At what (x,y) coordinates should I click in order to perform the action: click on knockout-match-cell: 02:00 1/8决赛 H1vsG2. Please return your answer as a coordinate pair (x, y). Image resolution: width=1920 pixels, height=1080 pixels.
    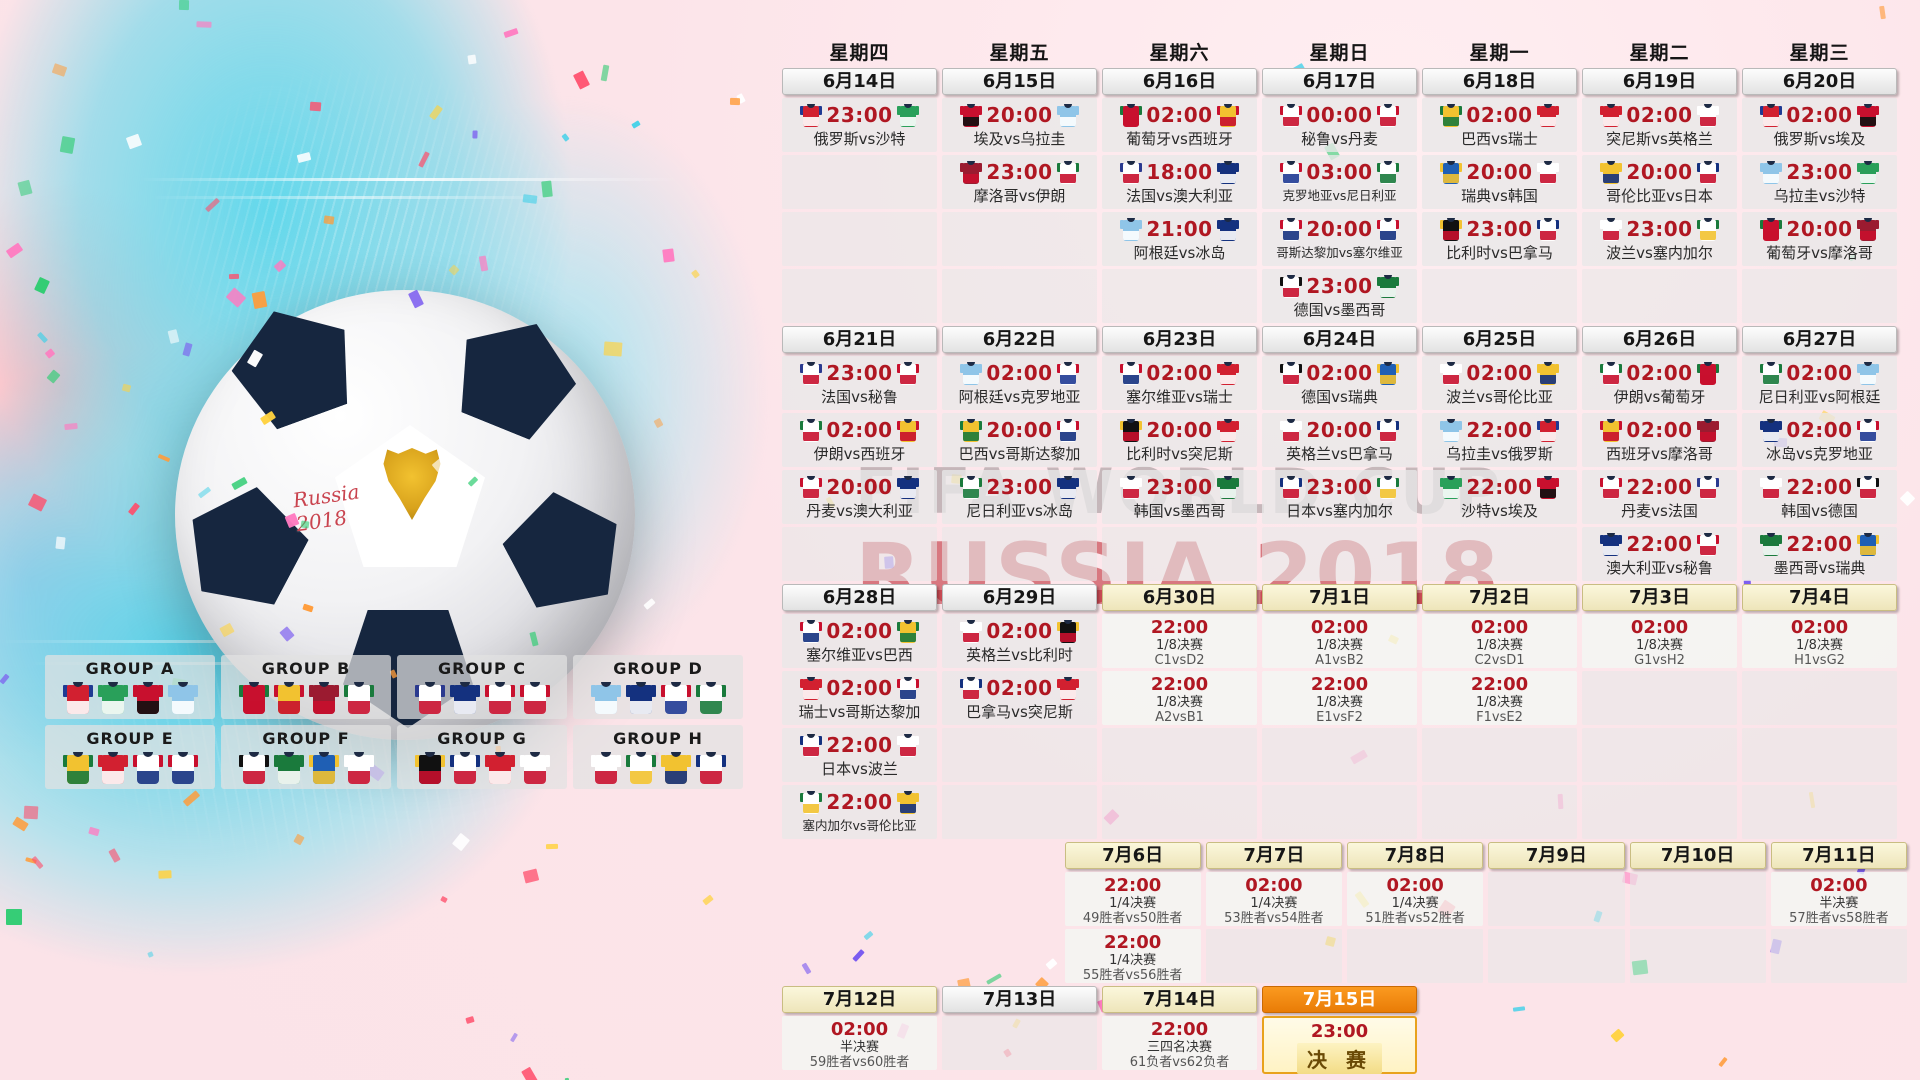
    Looking at the image, I should click on (1819, 641).